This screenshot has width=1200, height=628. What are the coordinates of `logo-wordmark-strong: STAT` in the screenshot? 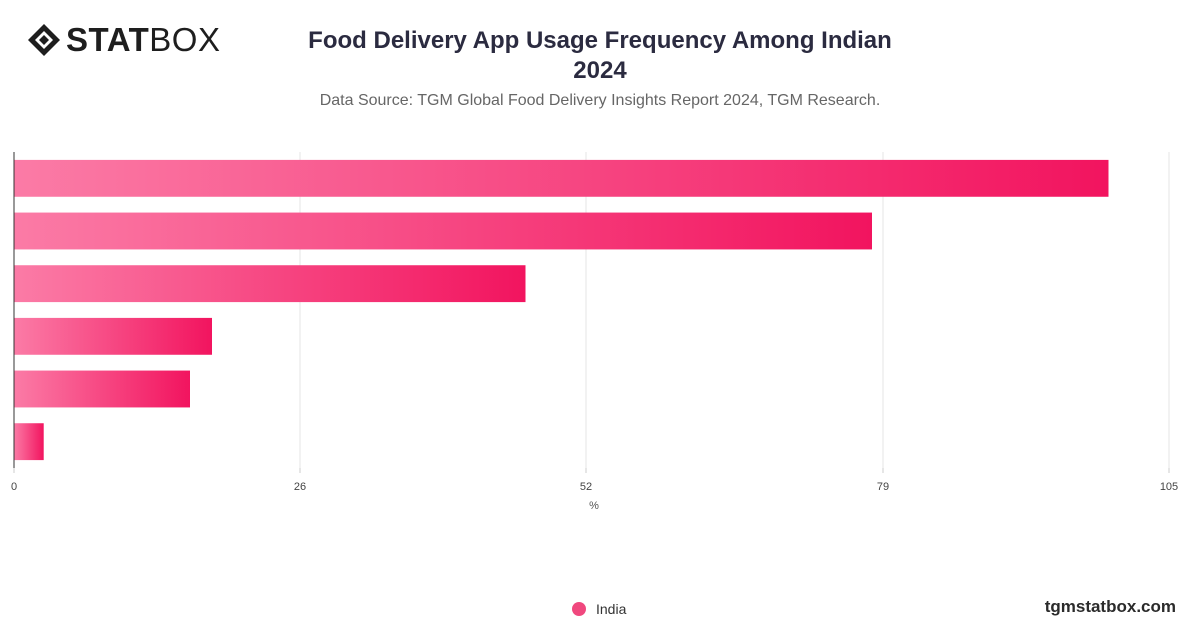 It's located at (108, 39).